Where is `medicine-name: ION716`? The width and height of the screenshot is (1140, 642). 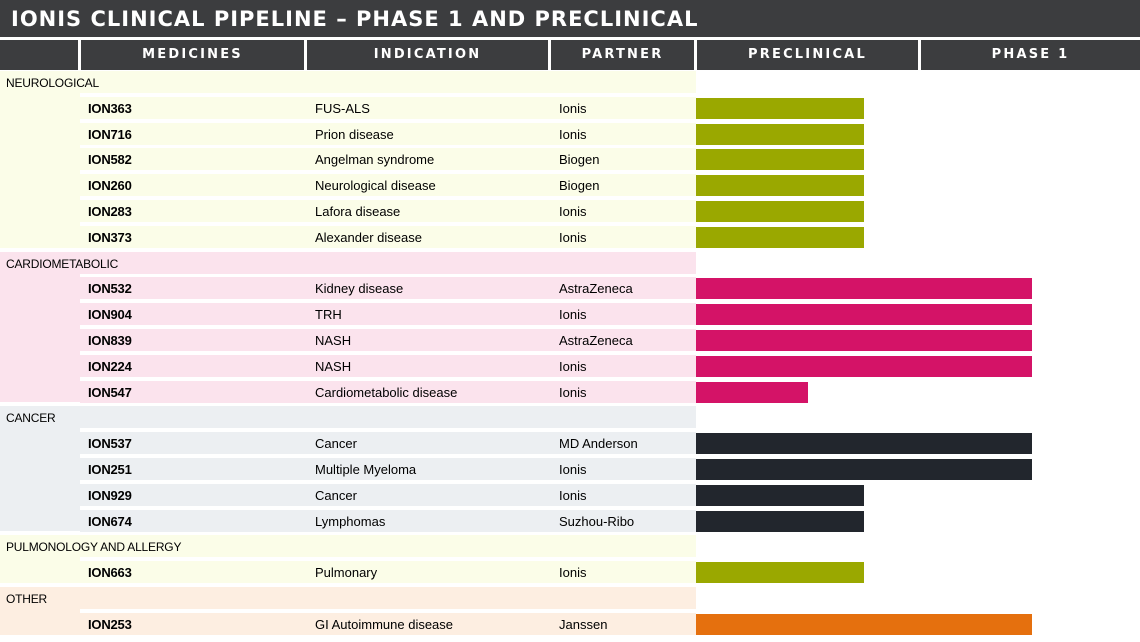 medicine-name: ION716 is located at coordinates (110, 134).